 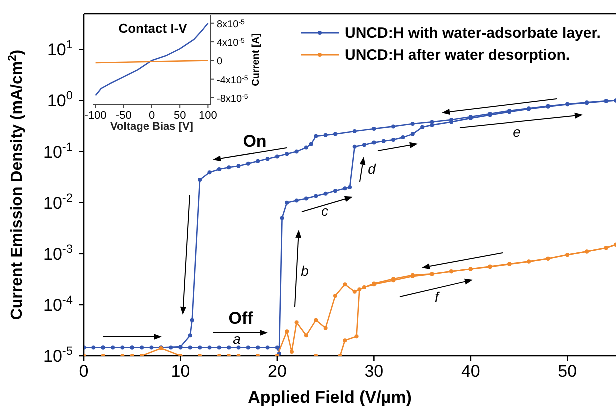 What do you see at coordinates (59, 303) in the screenshot?
I see `y-tick-label: 10$^{-4}$` at bounding box center [59, 303].